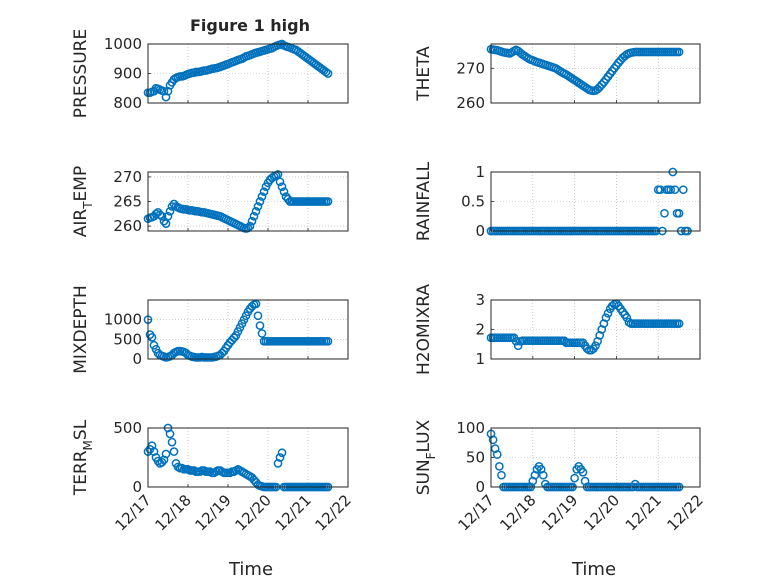  Describe the element at coordinates (127, 103) in the screenshot. I see `y-tick-label: 800` at that location.